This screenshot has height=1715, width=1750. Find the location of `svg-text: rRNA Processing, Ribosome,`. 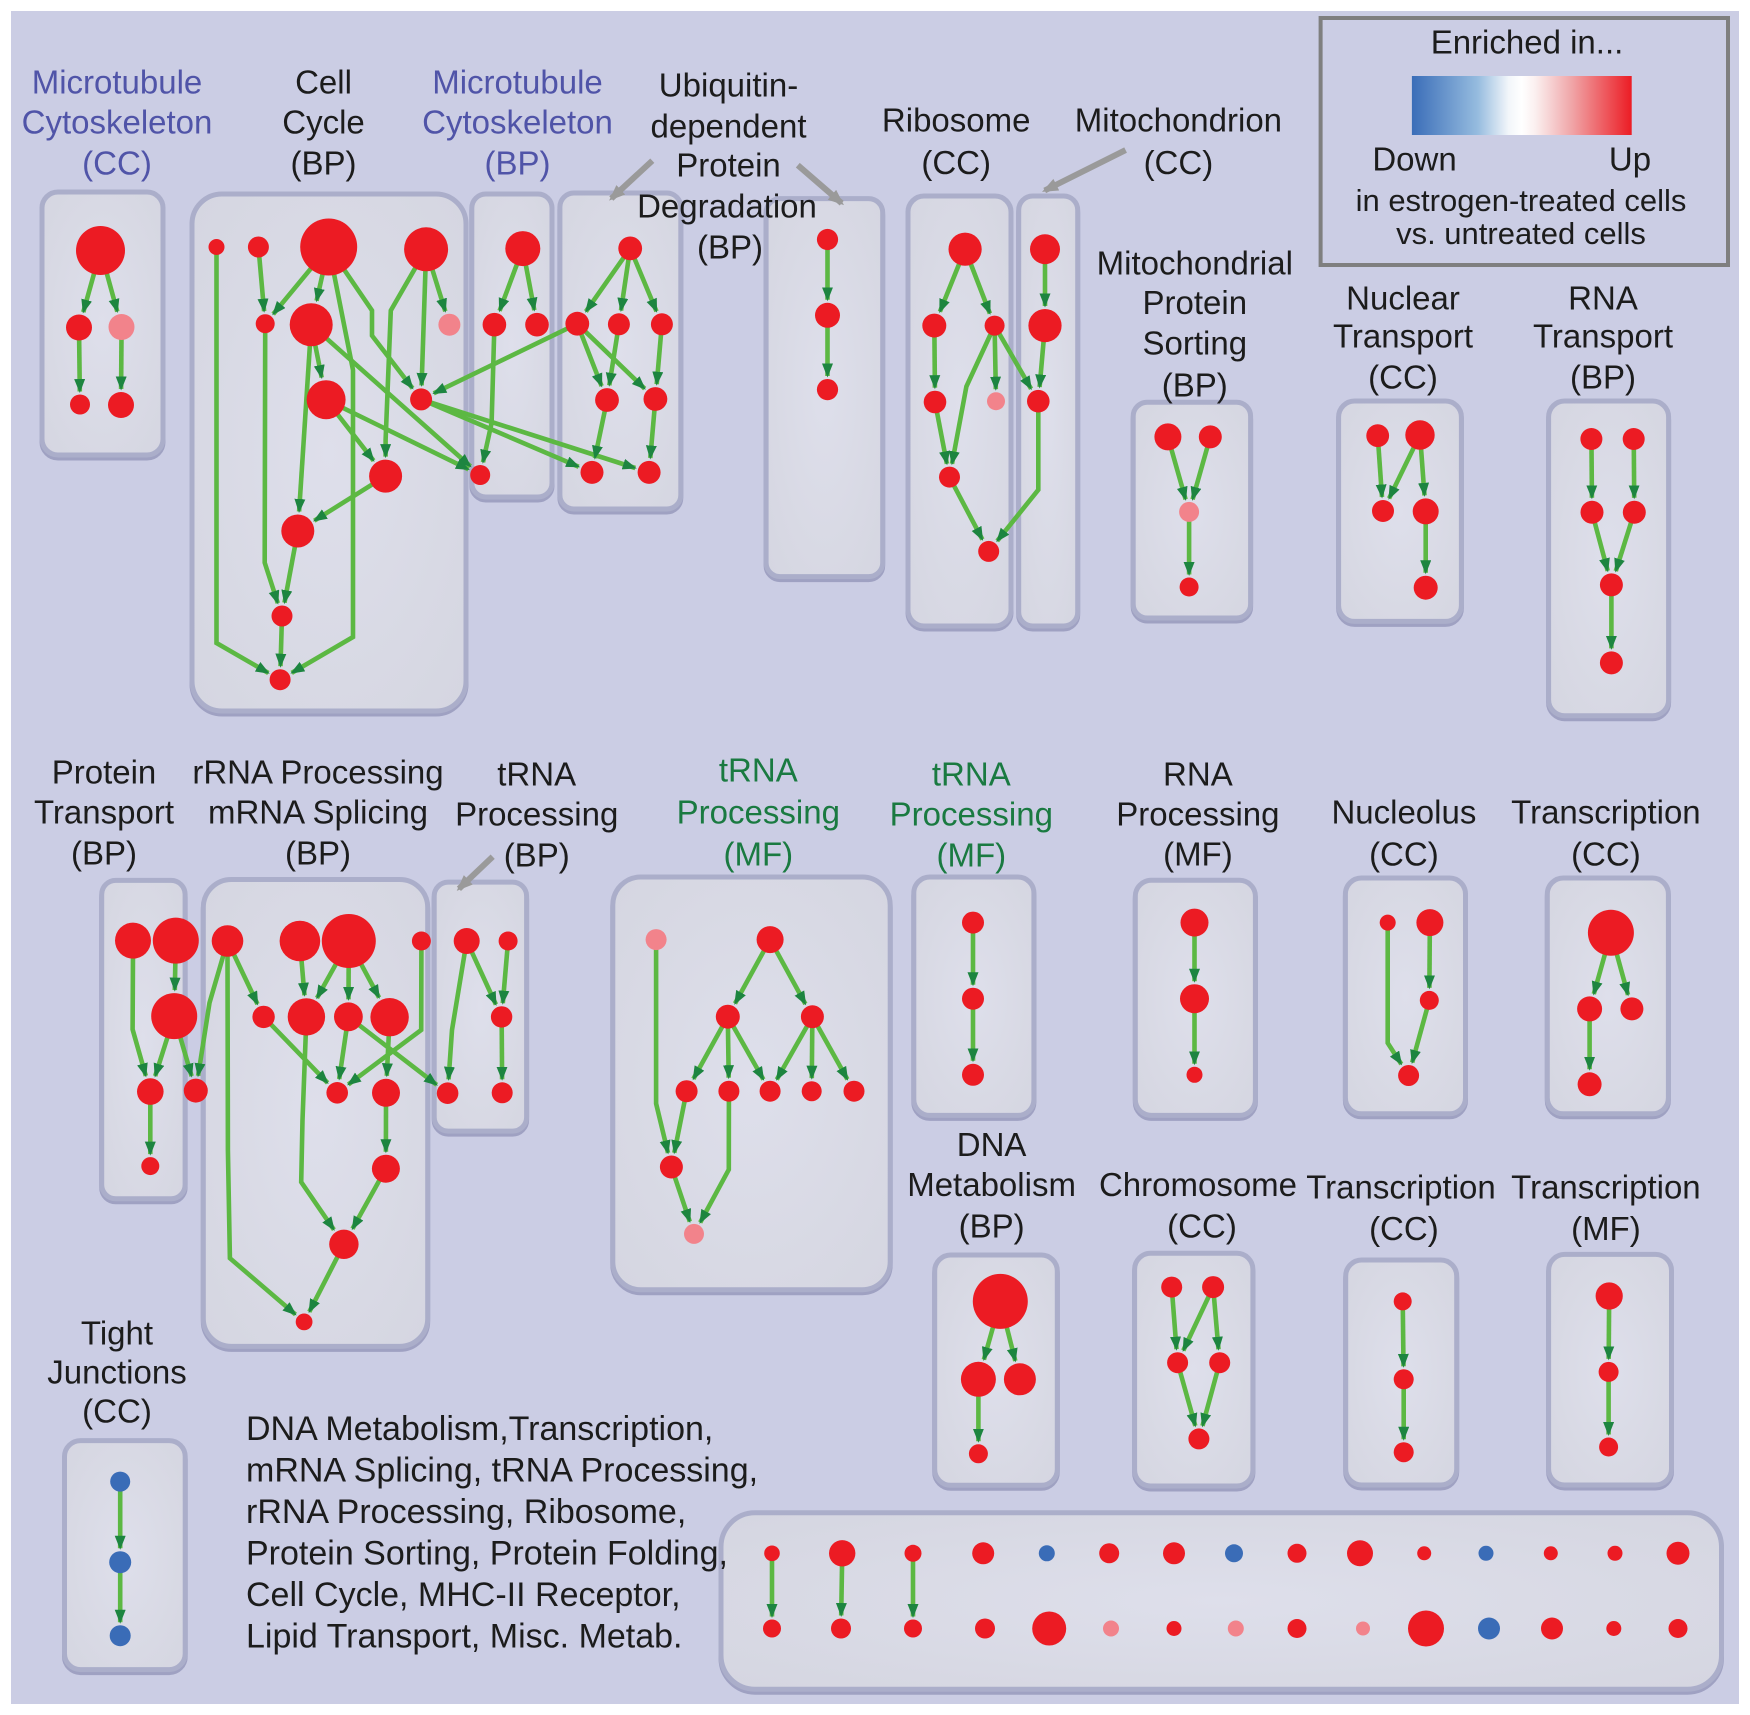

svg-text: rRNA Processing, Ribosome, is located at coordinates (466, 1512).